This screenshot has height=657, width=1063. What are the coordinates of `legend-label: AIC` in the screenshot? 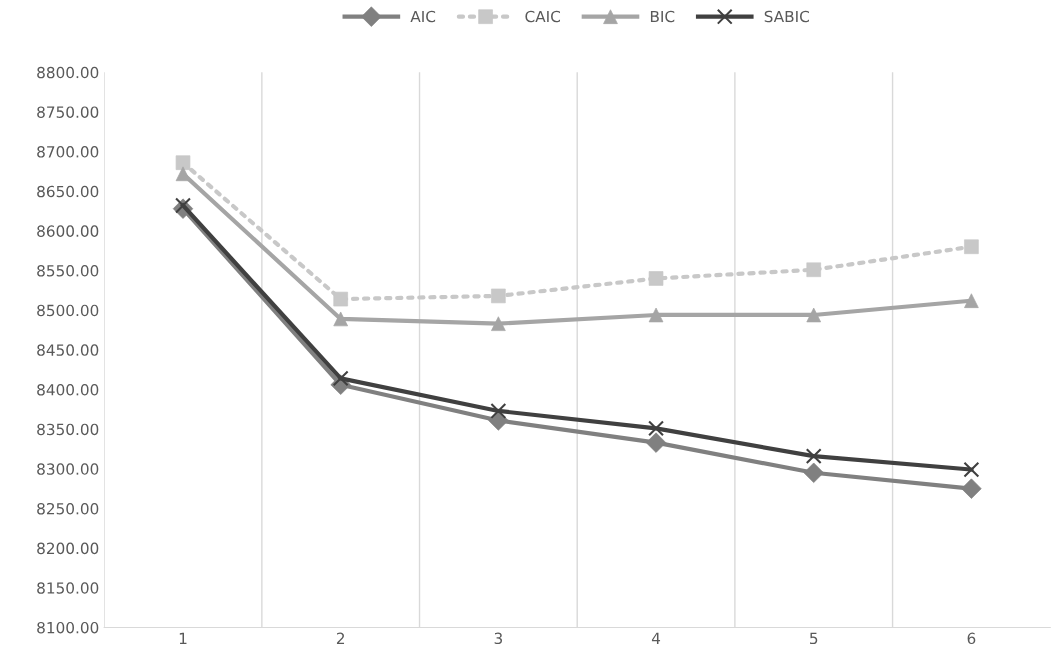 It's located at (423, 16).